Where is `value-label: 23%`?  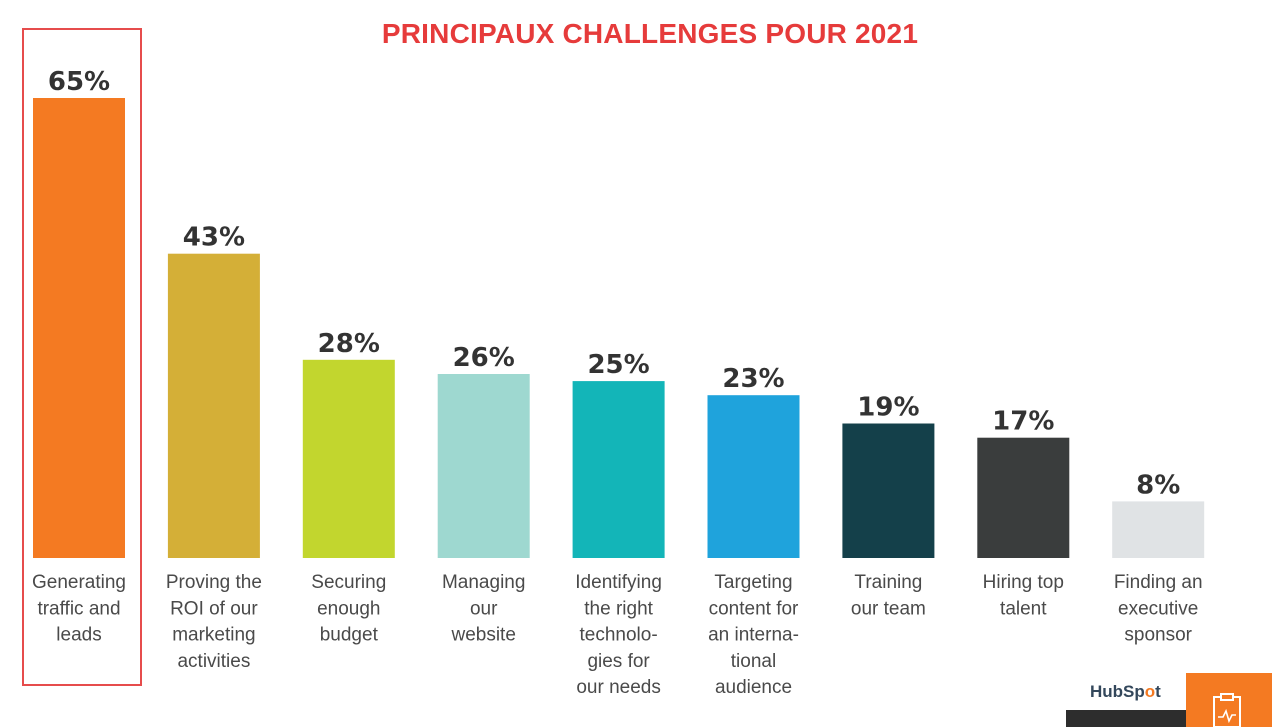
value-label: 23% is located at coordinates (753, 379).